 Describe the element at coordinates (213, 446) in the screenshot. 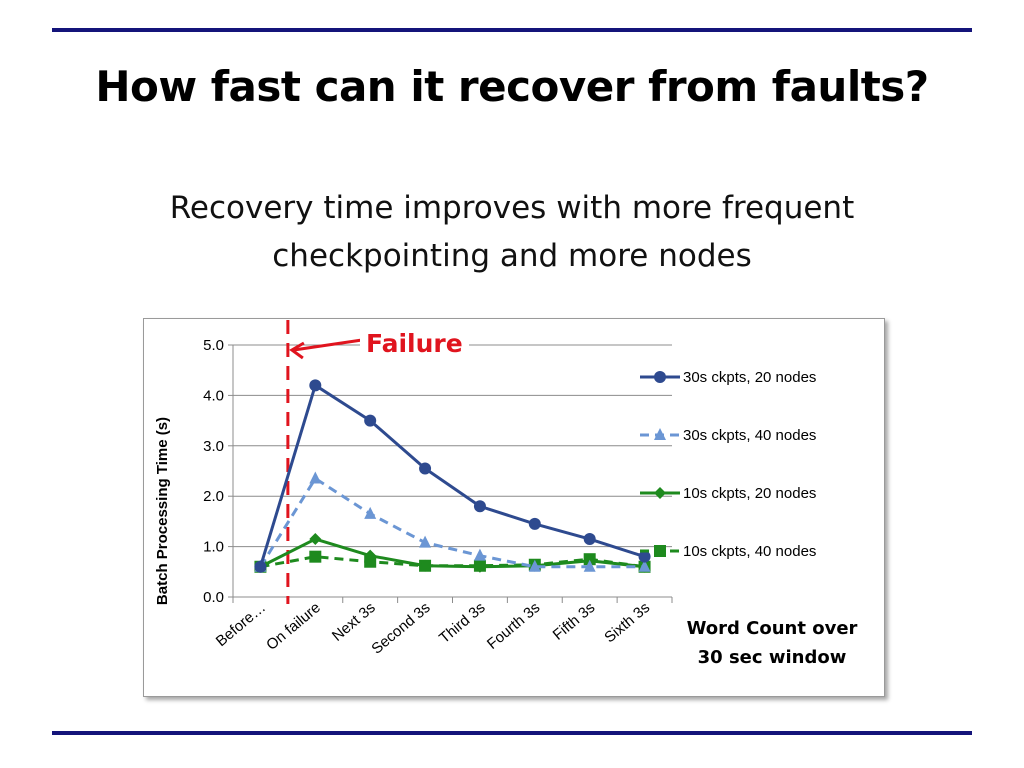

I see `y-tick-label: 3.0` at that location.